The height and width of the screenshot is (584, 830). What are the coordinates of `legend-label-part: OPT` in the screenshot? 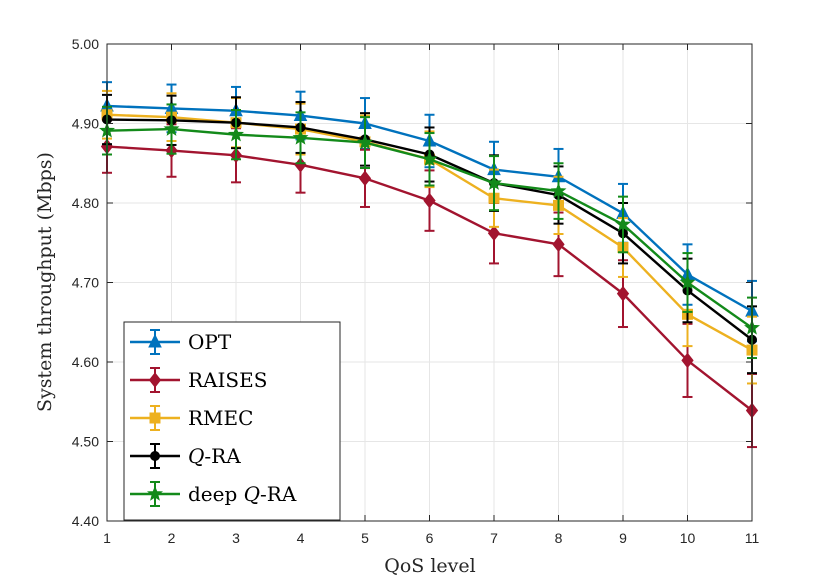 It's located at (210, 342).